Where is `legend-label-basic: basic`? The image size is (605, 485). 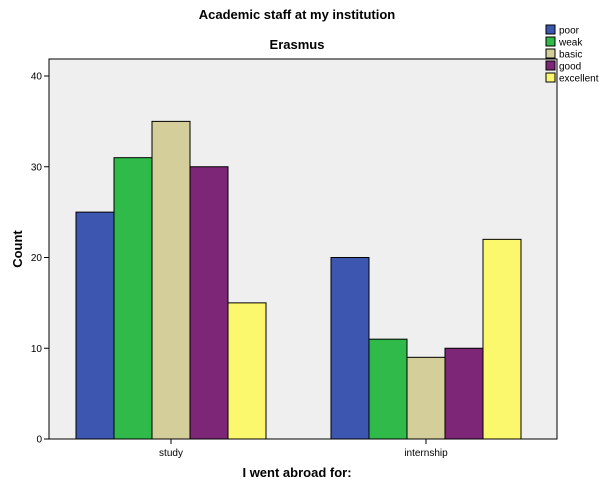
legend-label-basic: basic is located at coordinates (570, 55).